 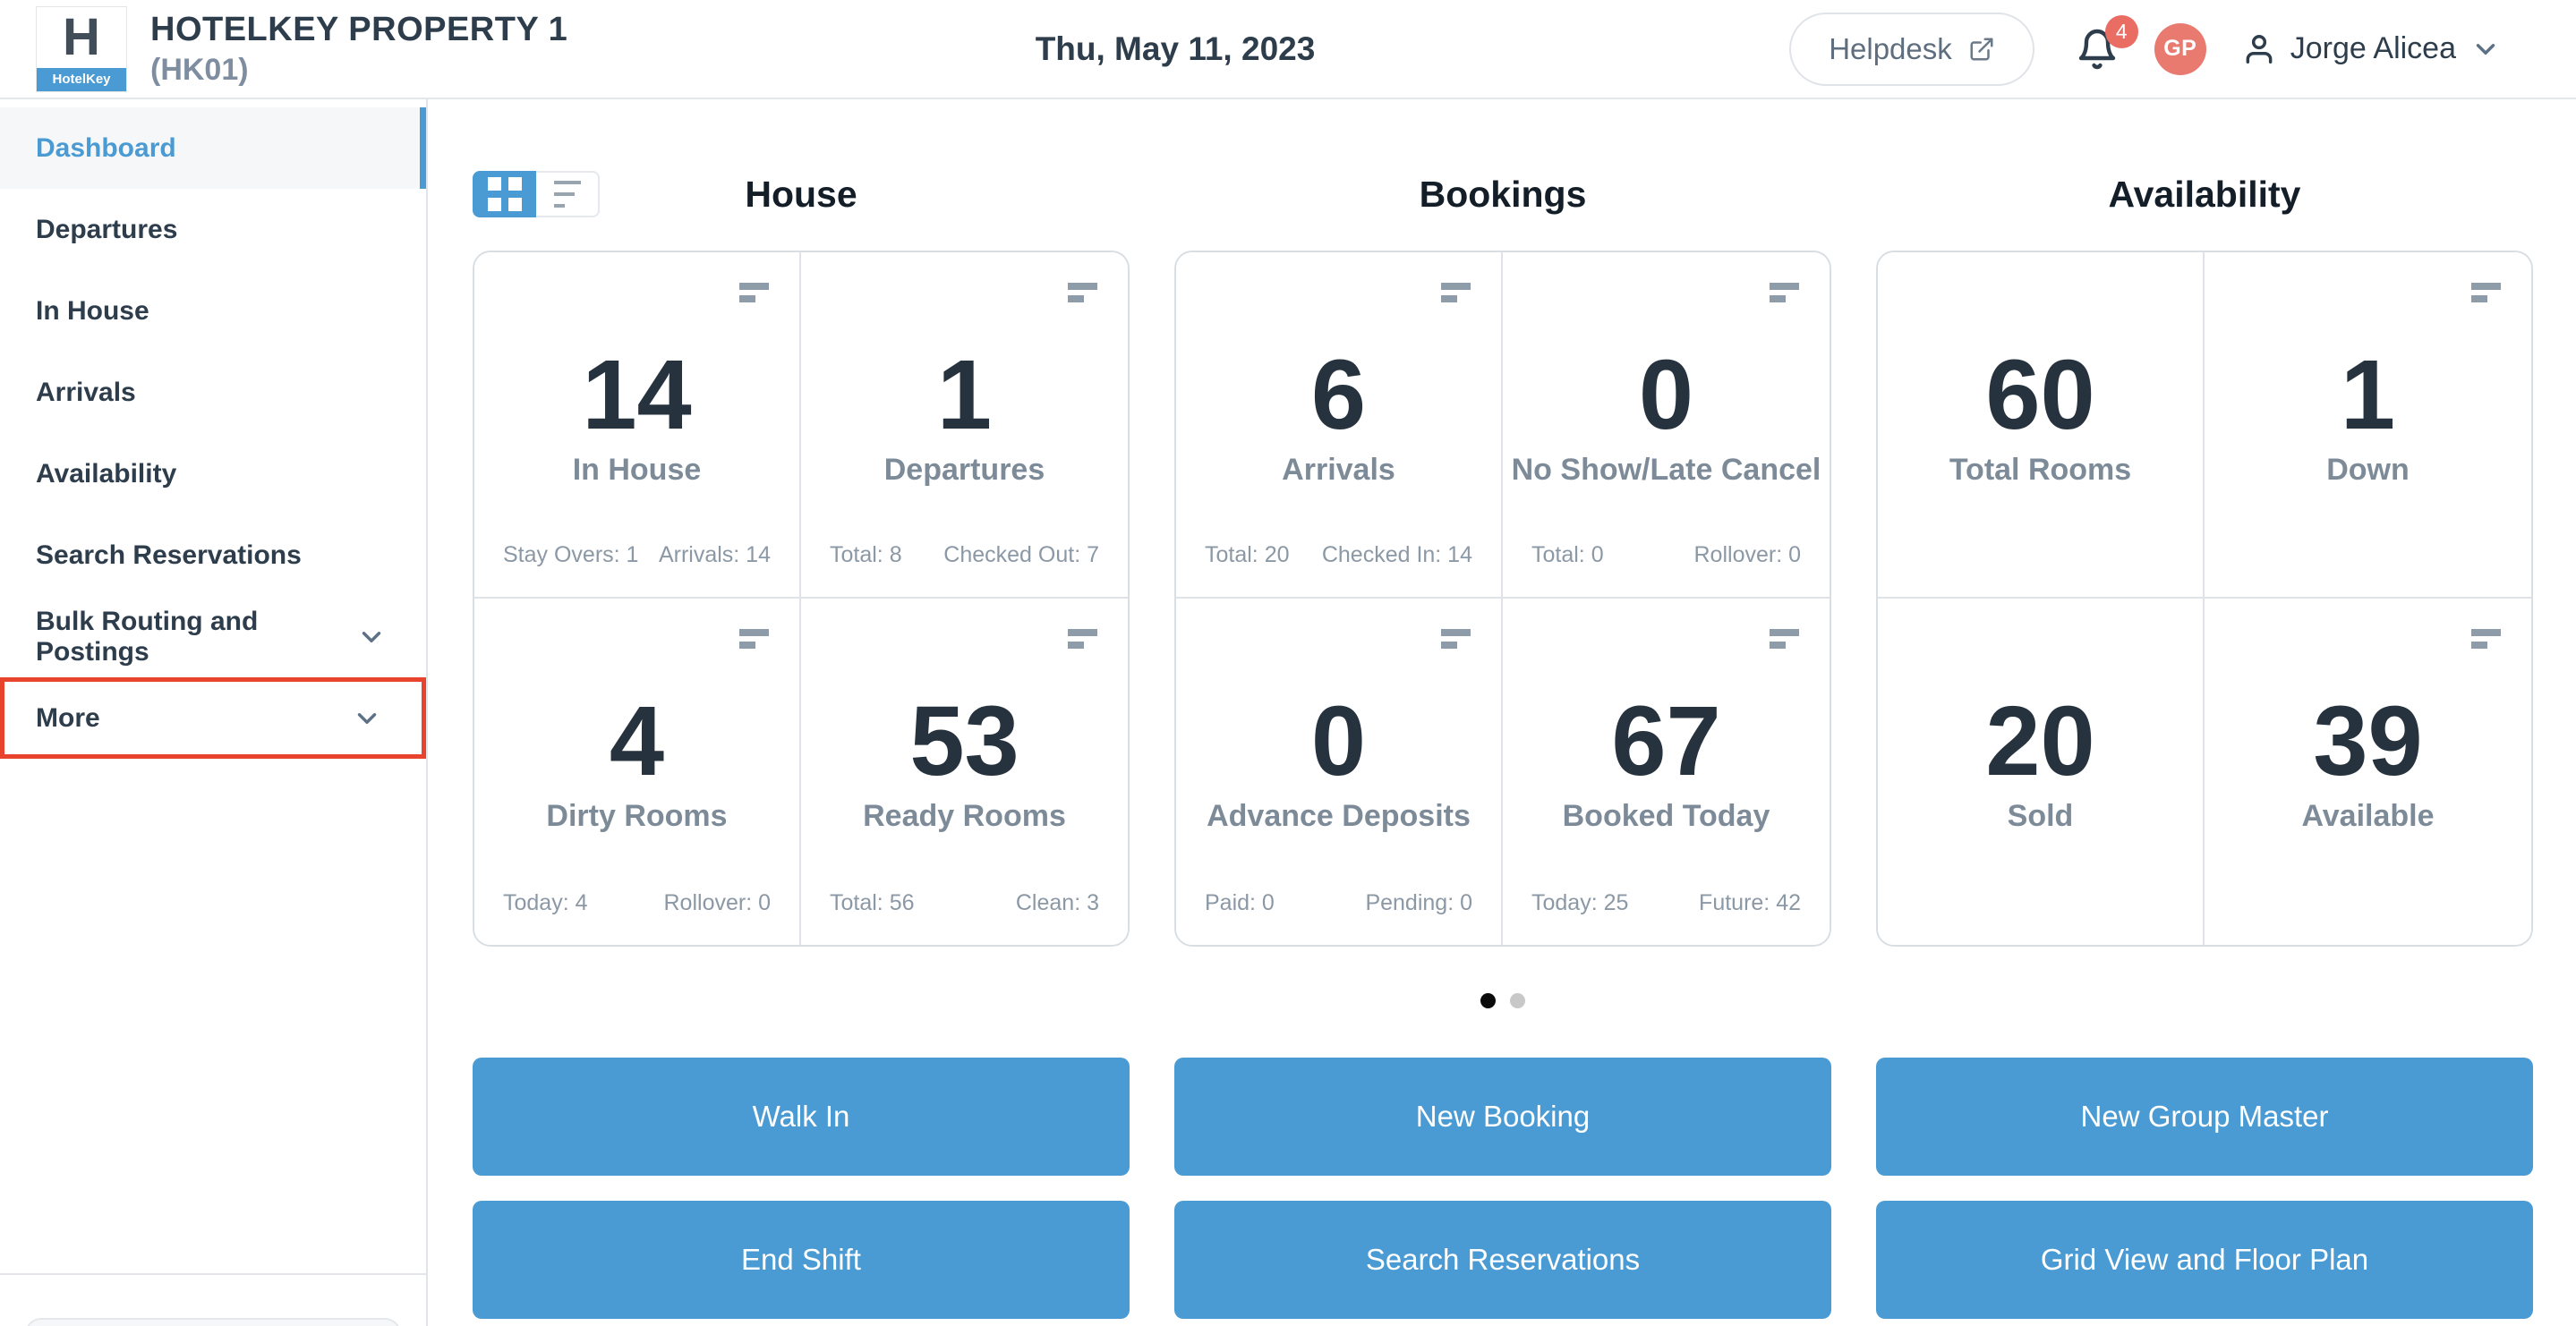 What do you see at coordinates (717, 903) in the screenshot?
I see `stat-footer-right: Rollover: 0` at bounding box center [717, 903].